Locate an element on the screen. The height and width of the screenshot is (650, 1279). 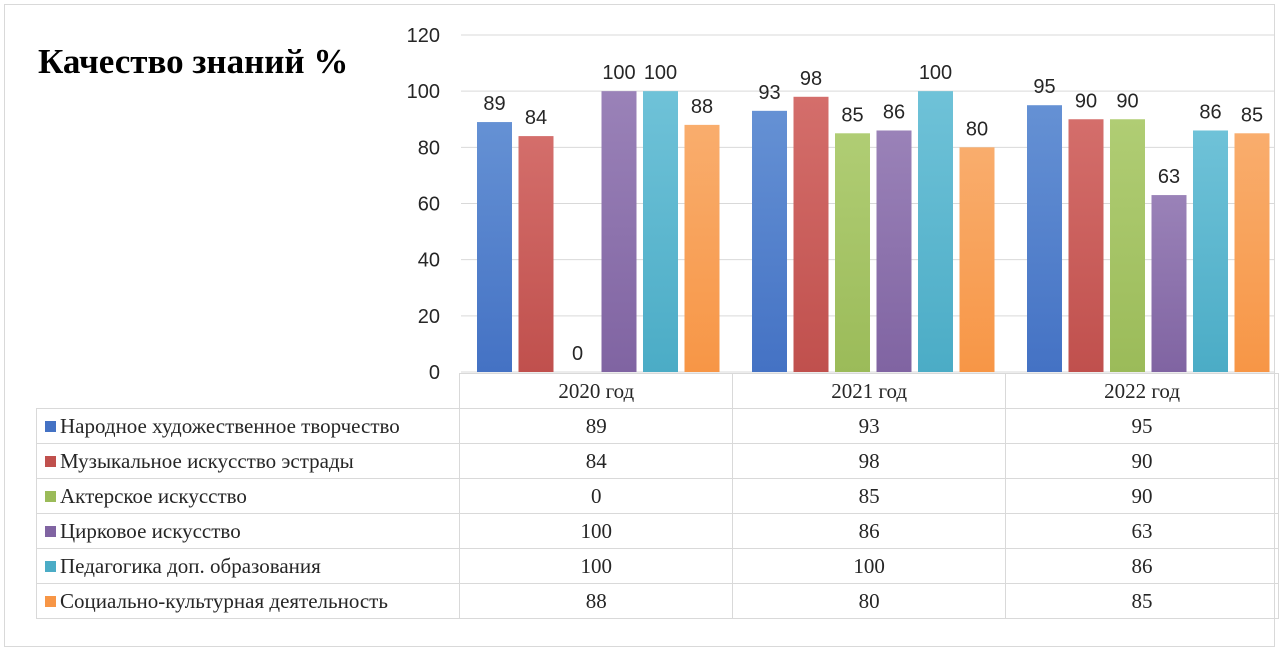
table-cell: 89 is located at coordinates (596, 426).